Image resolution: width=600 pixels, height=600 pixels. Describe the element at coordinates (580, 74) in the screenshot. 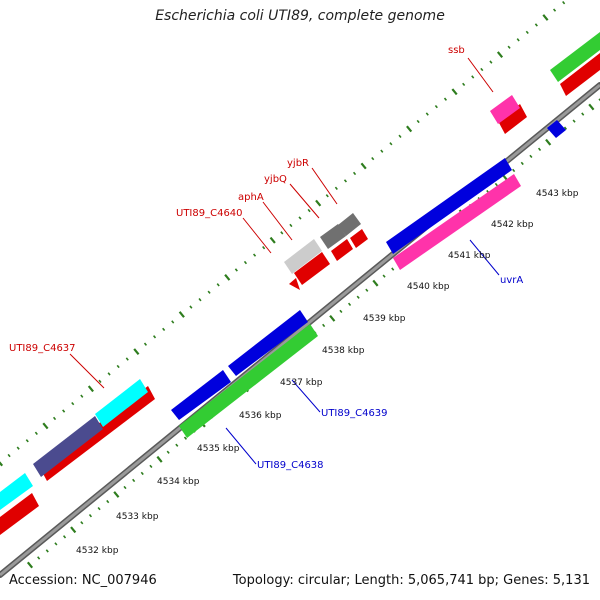

I see `cds-forward-top-right` at that location.